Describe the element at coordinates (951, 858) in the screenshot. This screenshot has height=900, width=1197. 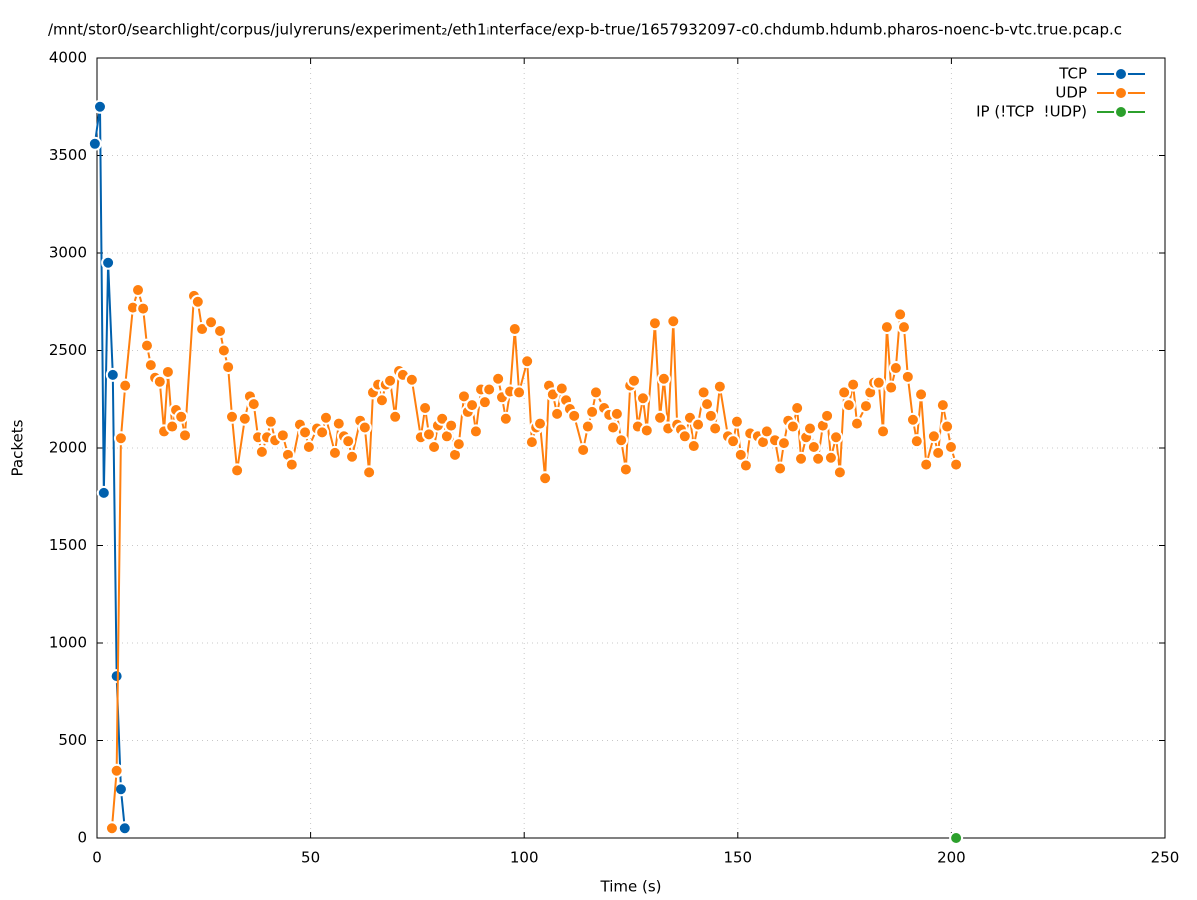
I see `x-tick-label: 200` at that location.